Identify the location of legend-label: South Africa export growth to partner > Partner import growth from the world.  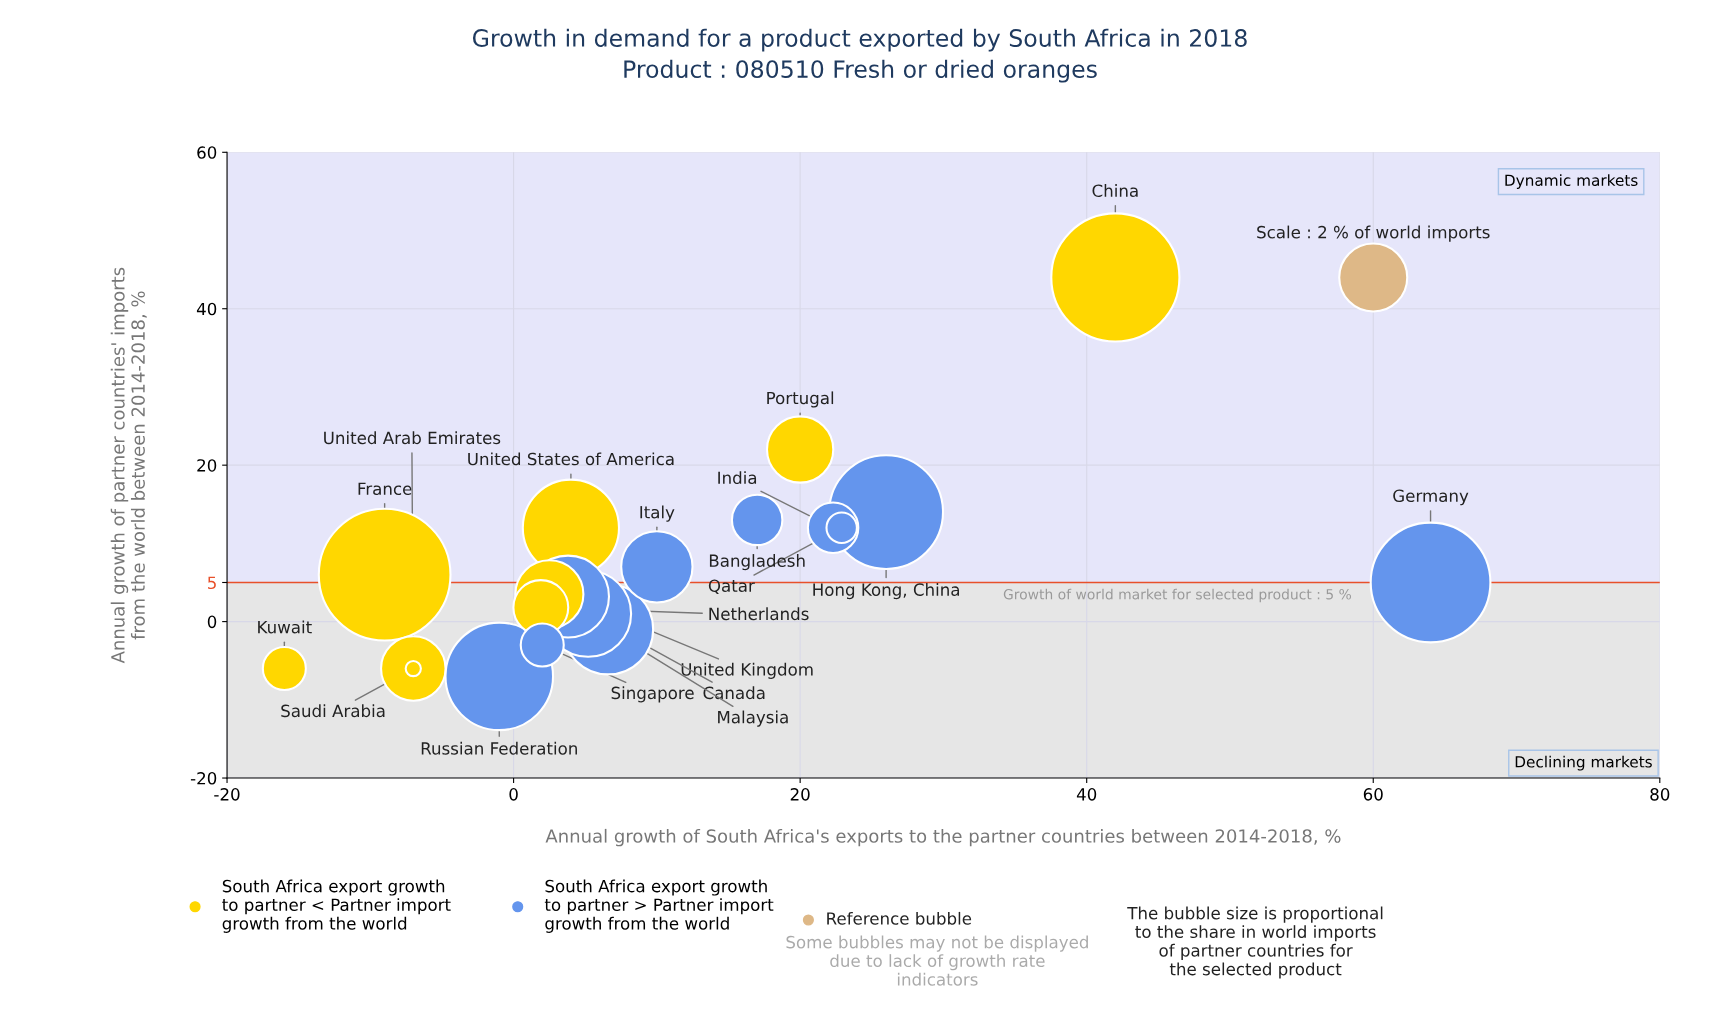
(659, 906).